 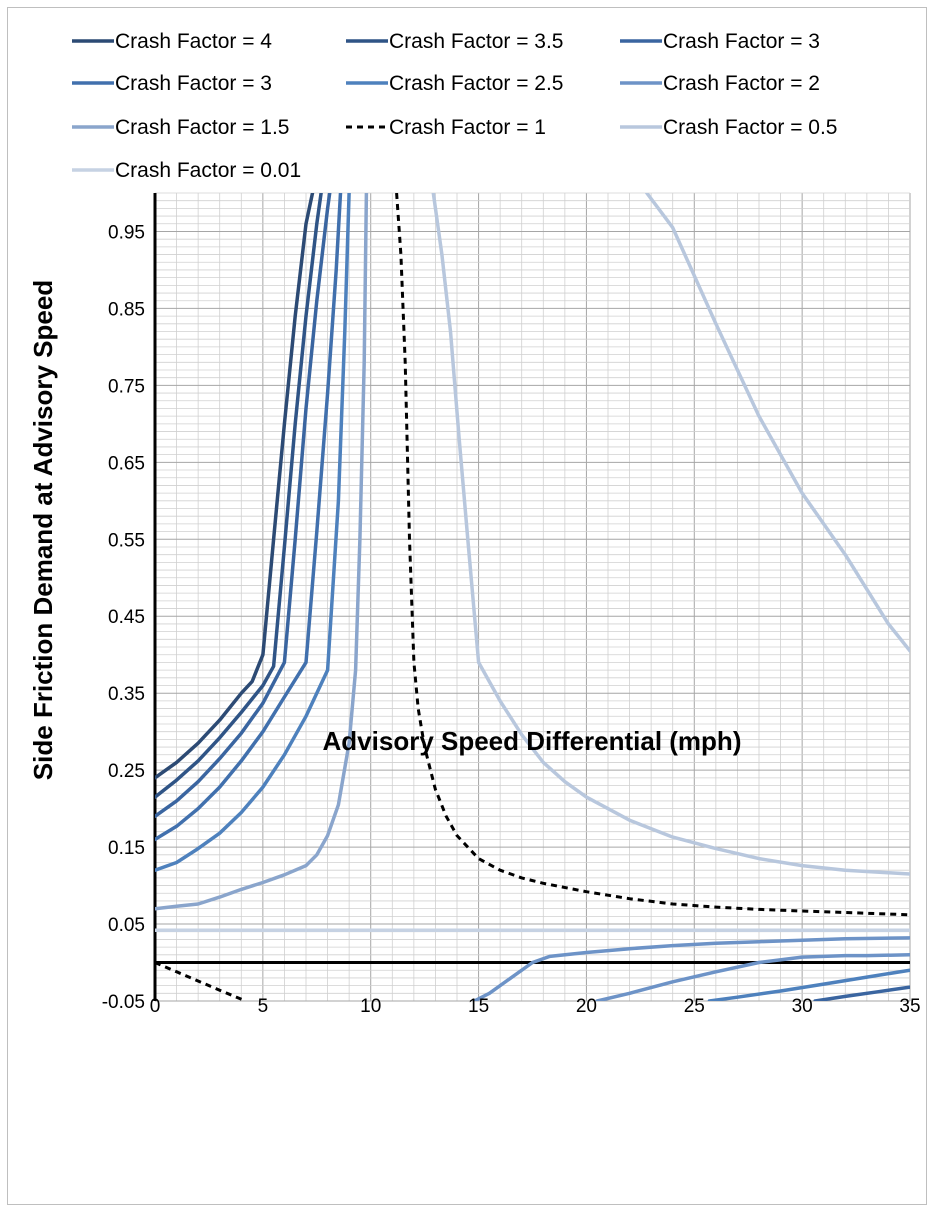 I want to click on y-tick-label: -0.05, so click(x=123, y=1002).